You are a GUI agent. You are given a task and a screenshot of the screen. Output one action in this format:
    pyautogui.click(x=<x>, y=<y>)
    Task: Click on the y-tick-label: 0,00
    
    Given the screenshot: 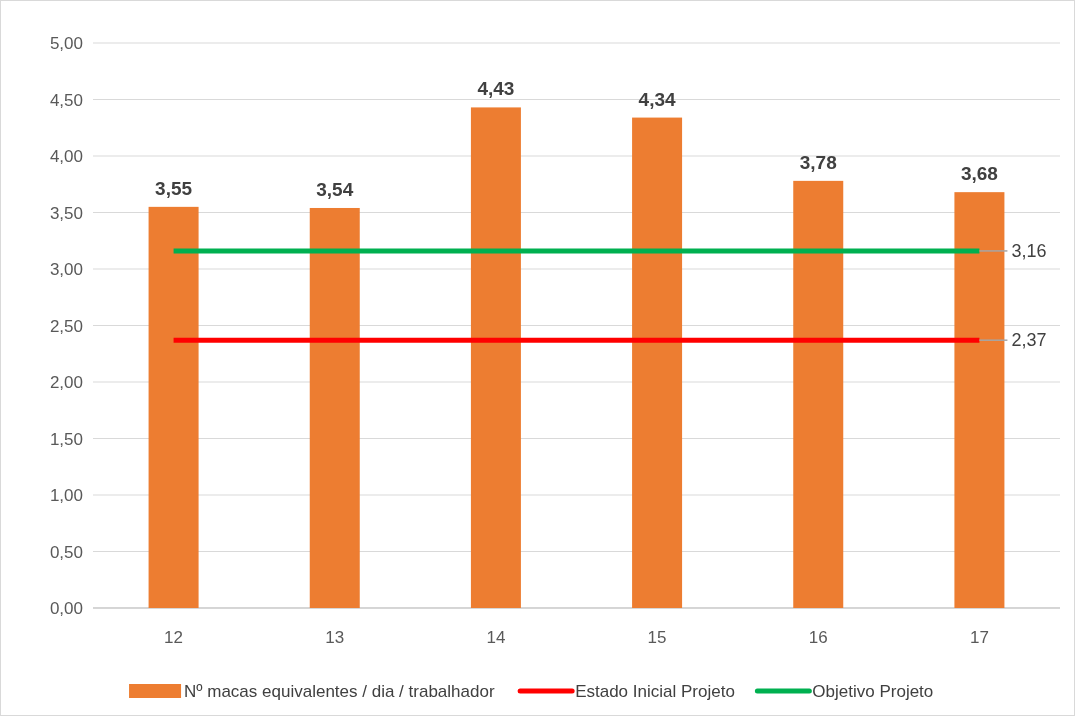 What is the action you would take?
    pyautogui.click(x=66, y=608)
    